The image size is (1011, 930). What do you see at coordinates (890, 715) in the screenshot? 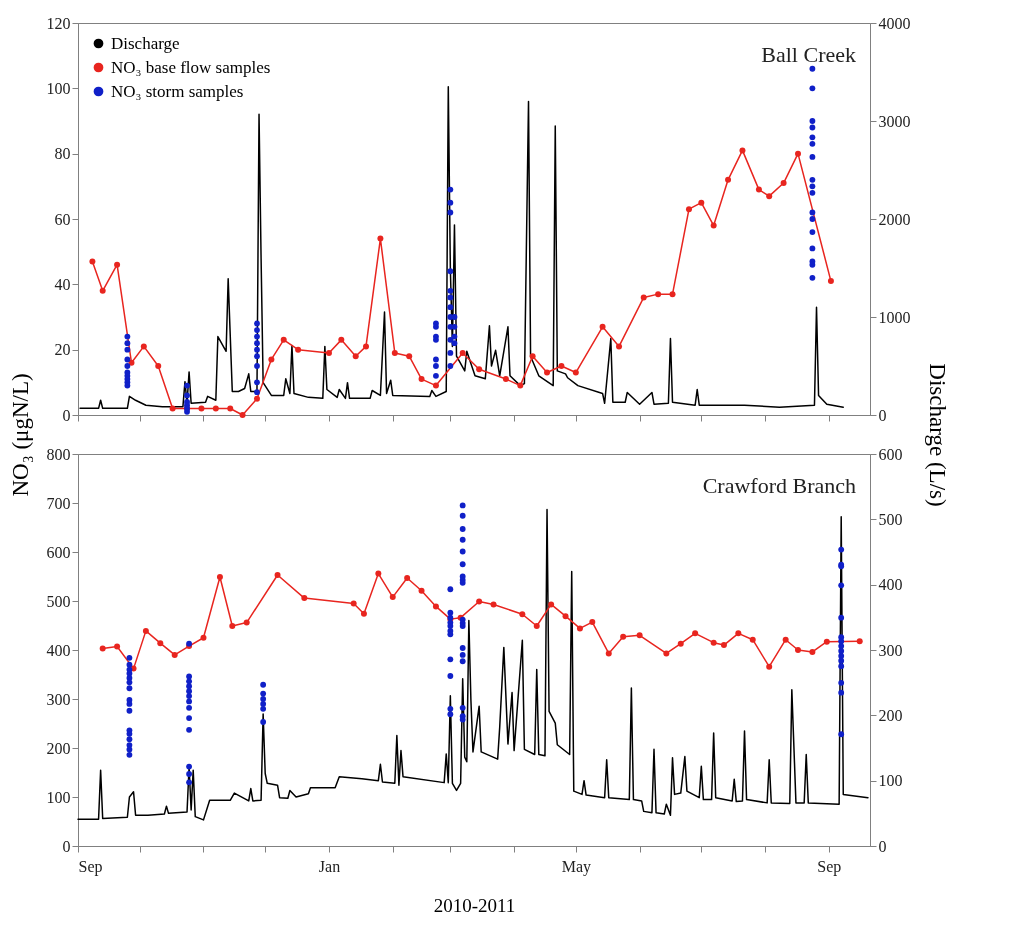
I see `y2-tick-label: 200` at bounding box center [890, 715].